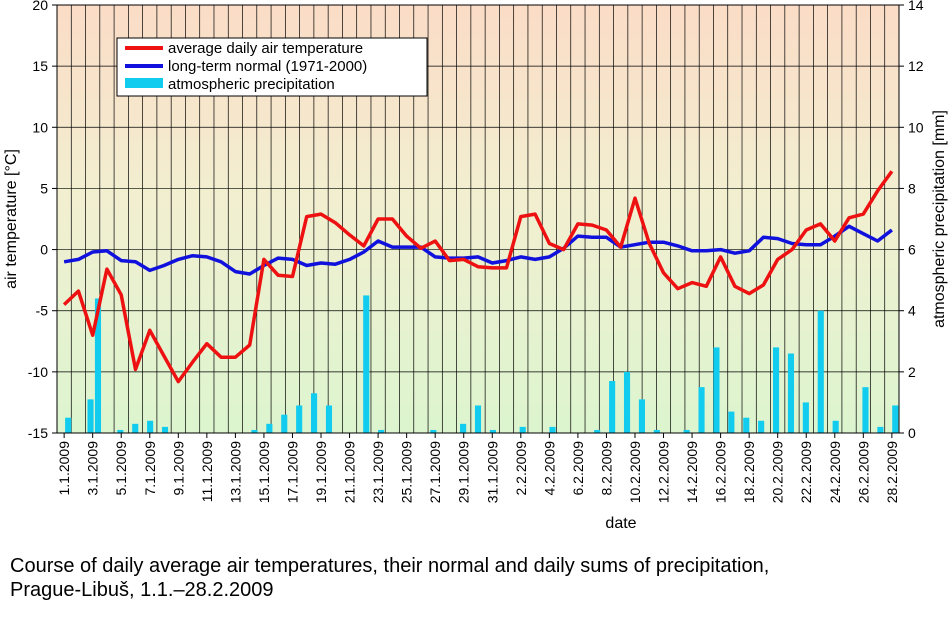 This screenshot has height=618, width=950. Describe the element at coordinates (912, 372) in the screenshot. I see `right-tick-label: 2` at that location.